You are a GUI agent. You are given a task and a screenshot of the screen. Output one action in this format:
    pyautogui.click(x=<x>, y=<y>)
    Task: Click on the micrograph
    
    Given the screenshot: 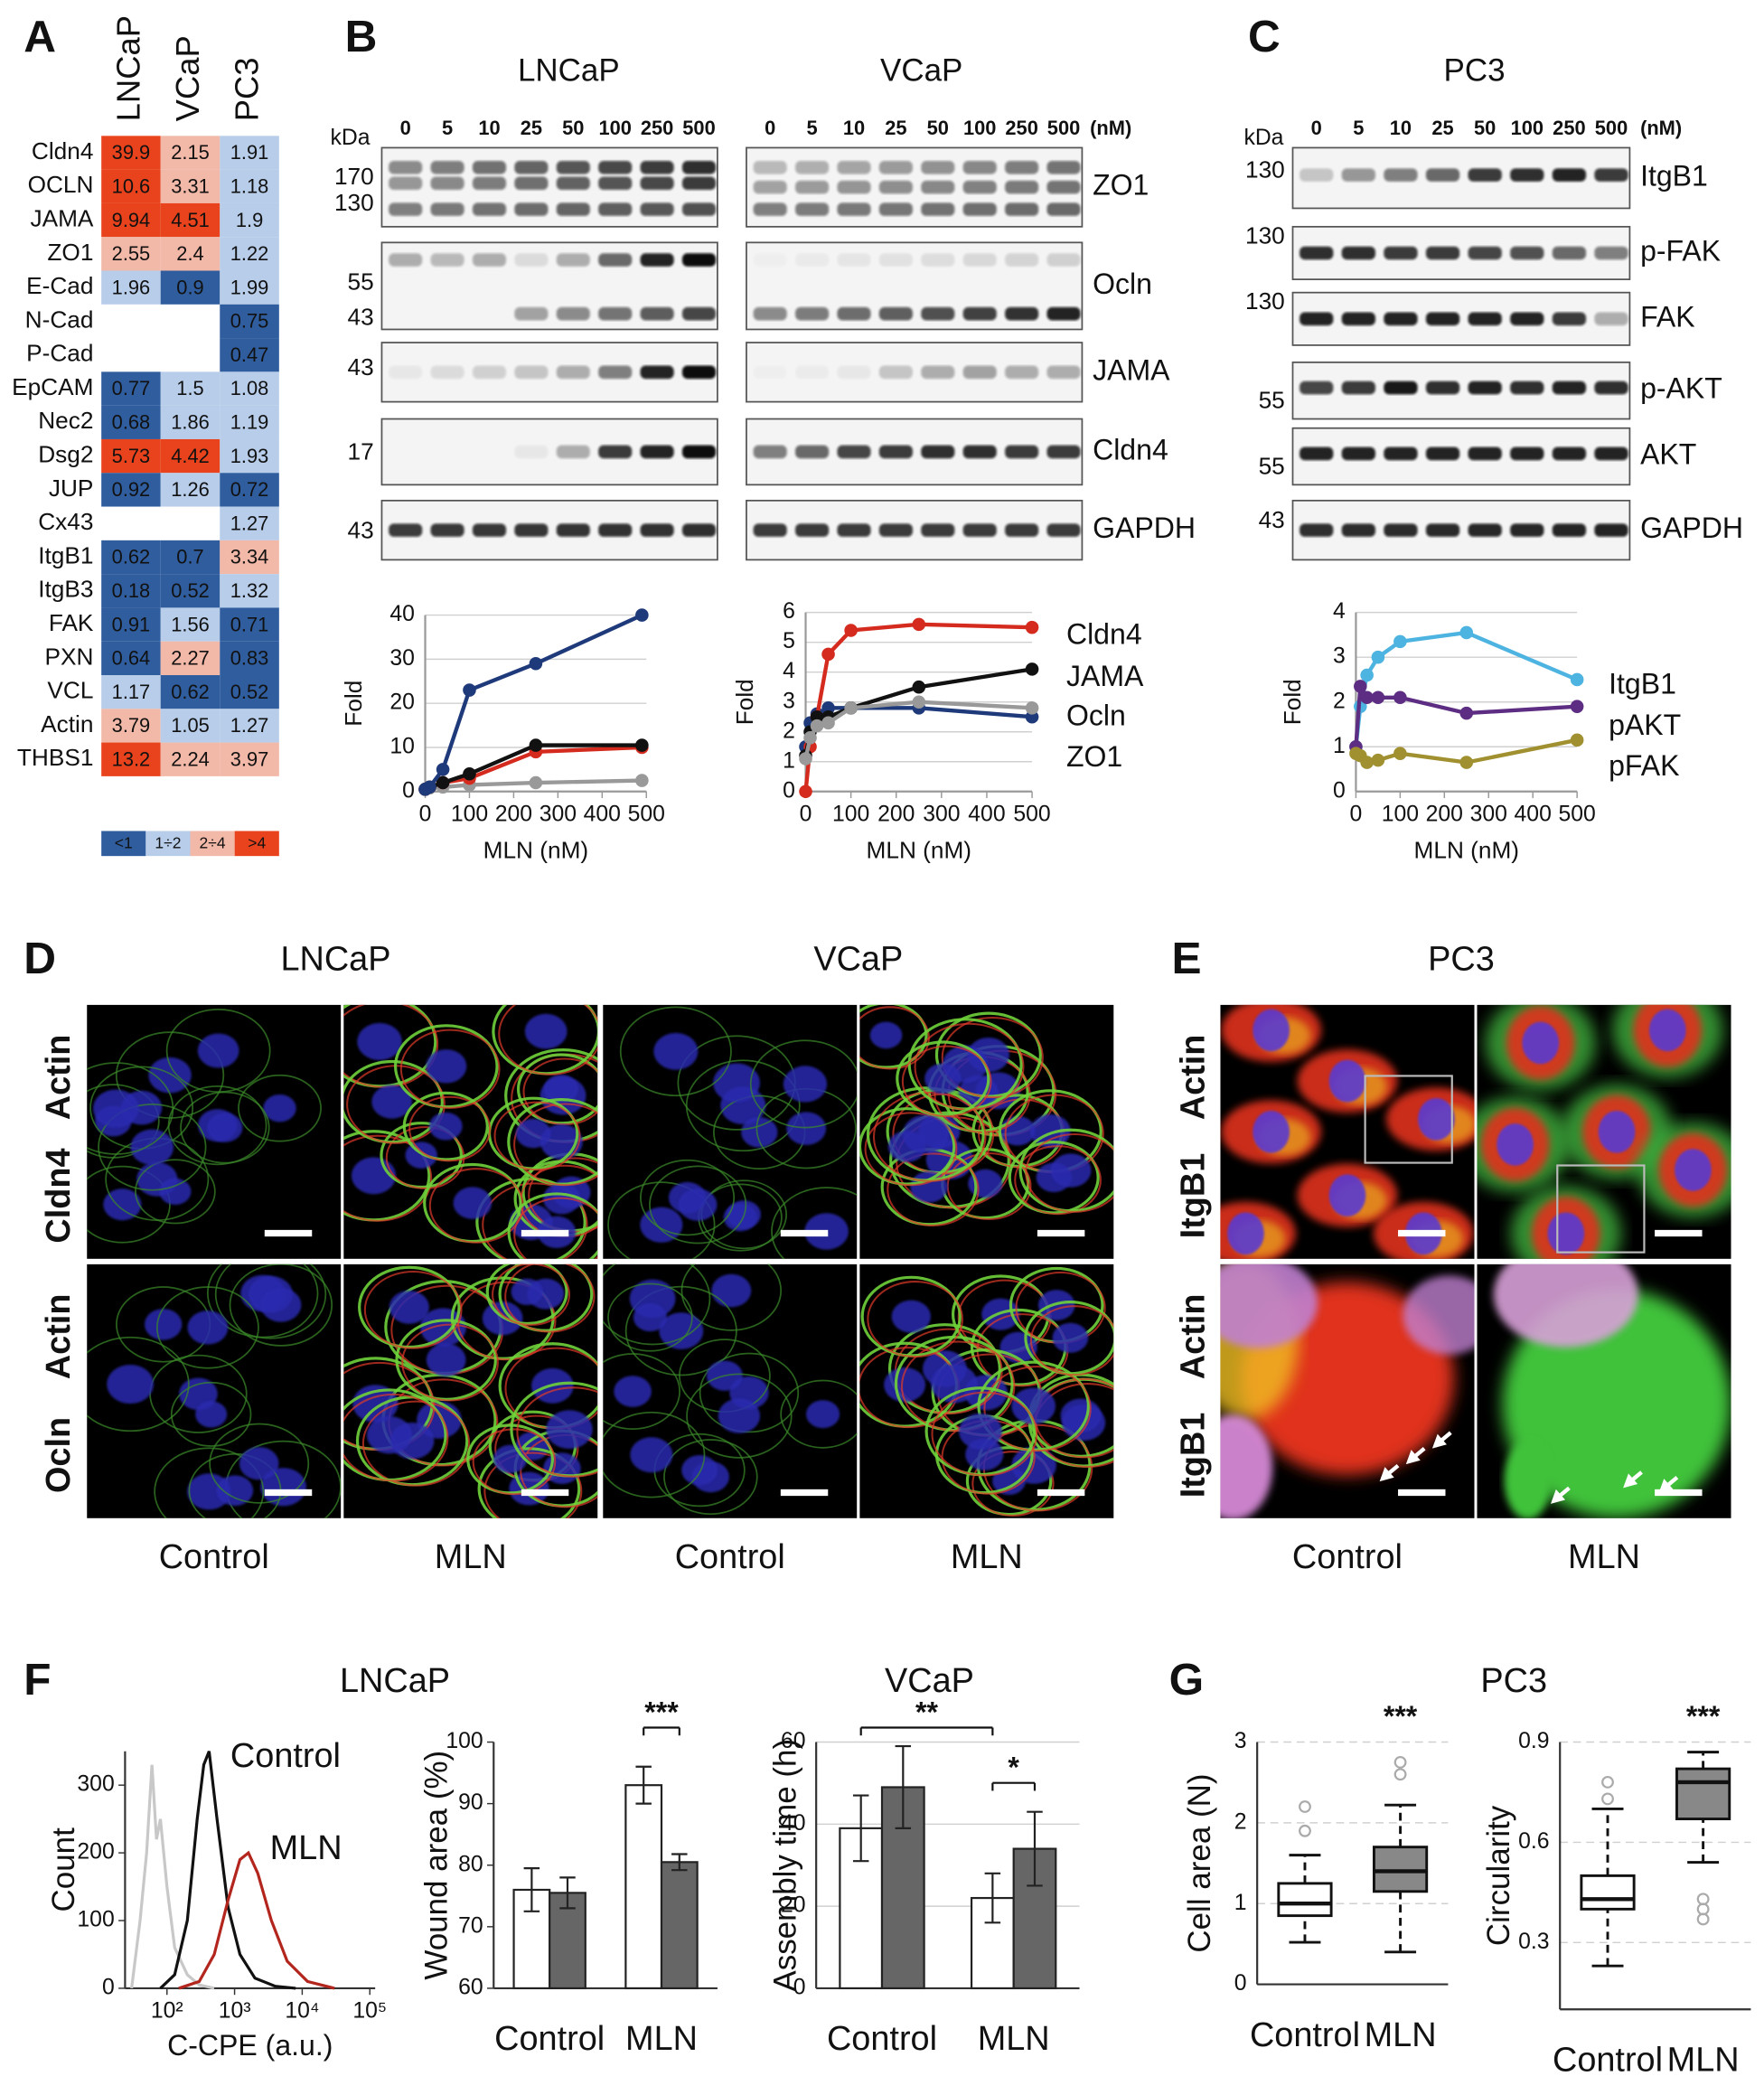 What is the action you would take?
    pyautogui.click(x=470, y=1131)
    